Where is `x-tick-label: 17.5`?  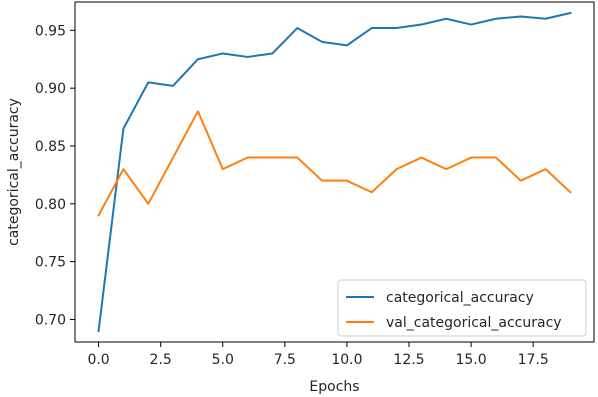
x-tick-label: 17.5 is located at coordinates (533, 360).